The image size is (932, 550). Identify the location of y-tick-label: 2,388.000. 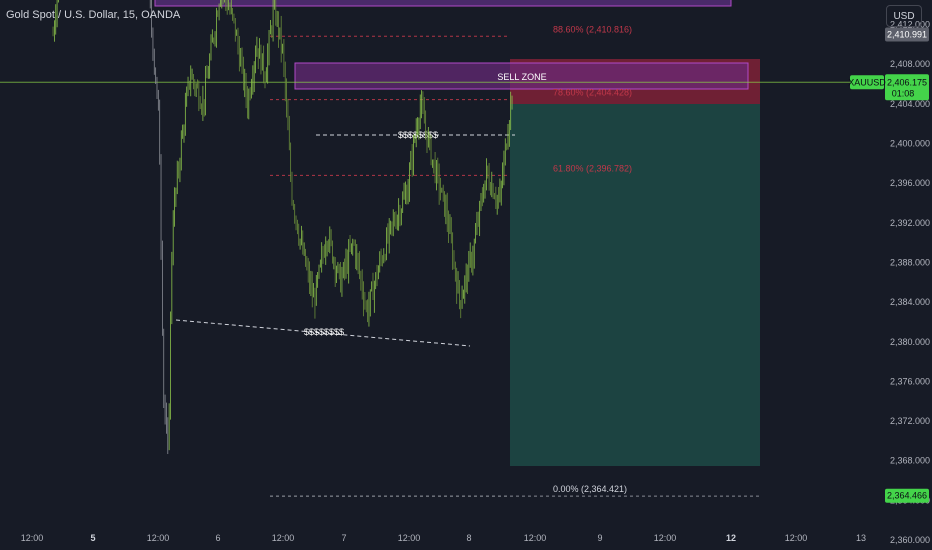
(910, 262).